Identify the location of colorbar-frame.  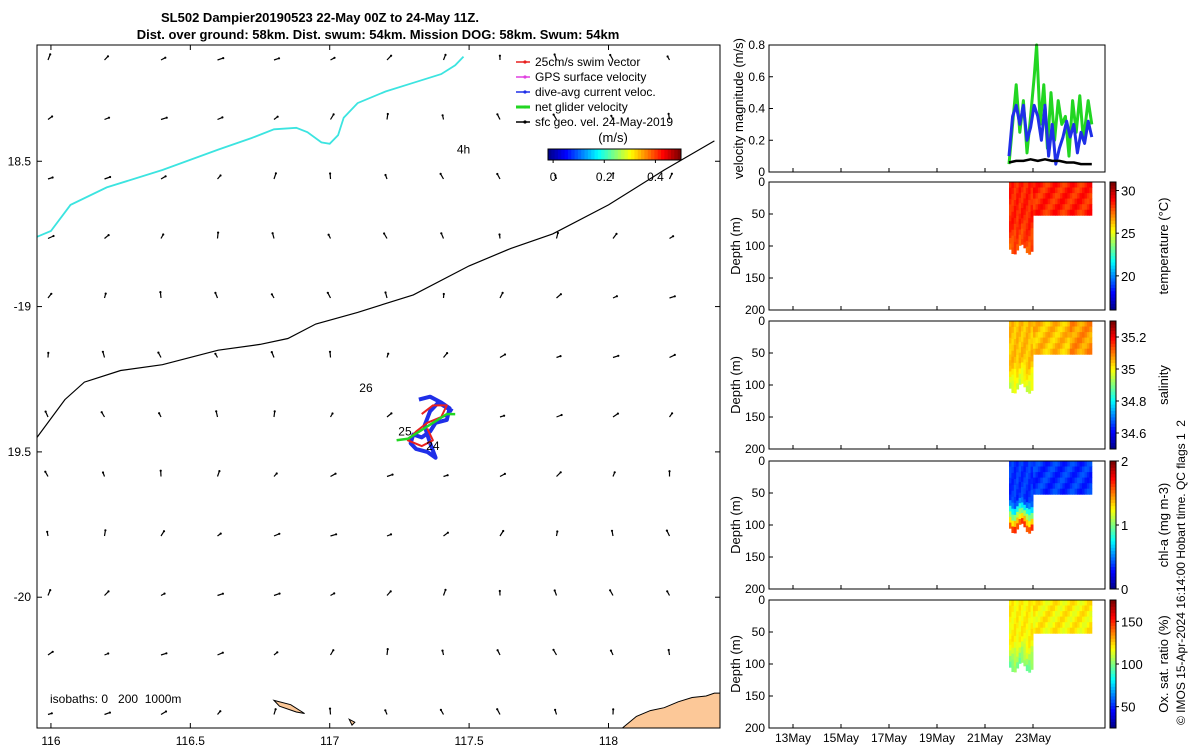
(614, 154).